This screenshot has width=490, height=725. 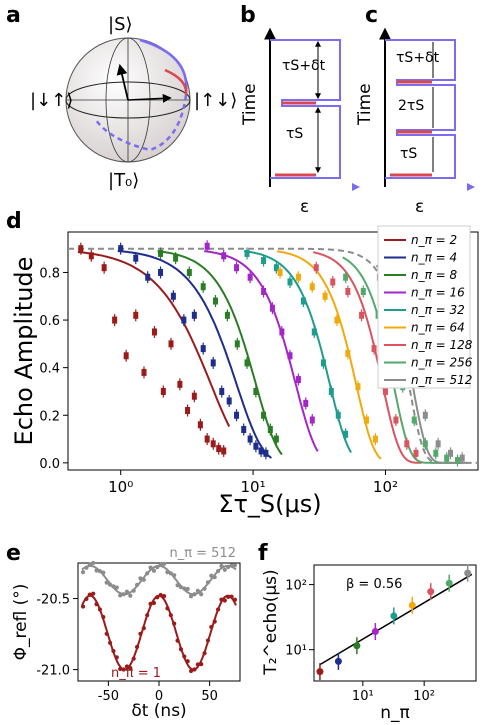 What do you see at coordinates (141, 123) in the screenshot?
I see `trajectory-dashed` at bounding box center [141, 123].